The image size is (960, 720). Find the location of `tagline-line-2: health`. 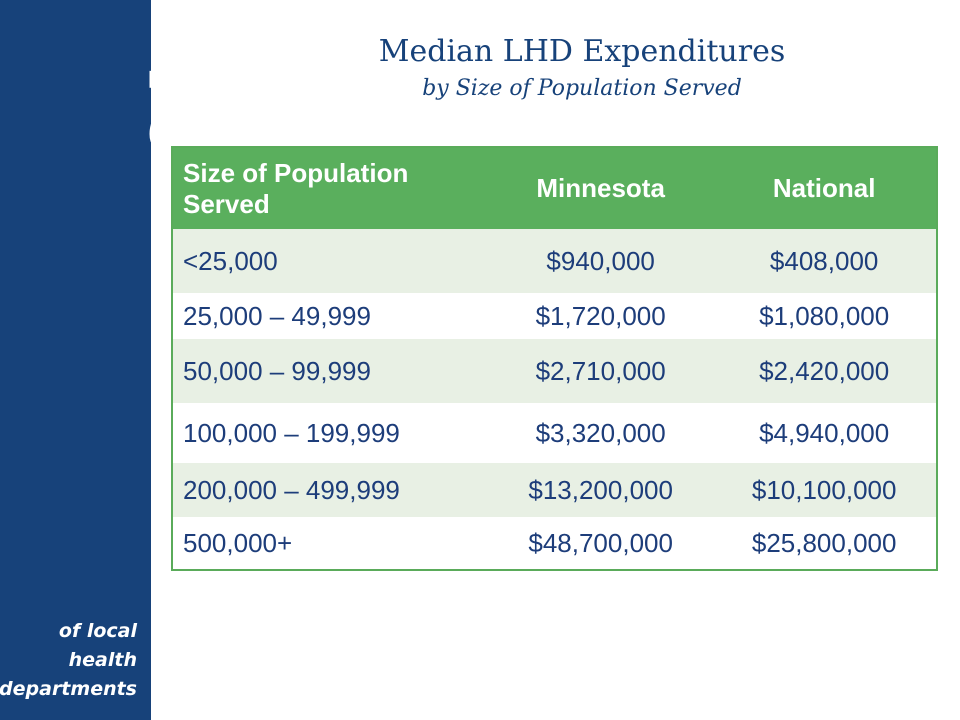

tagline-line-2: health is located at coordinates (102, 660).